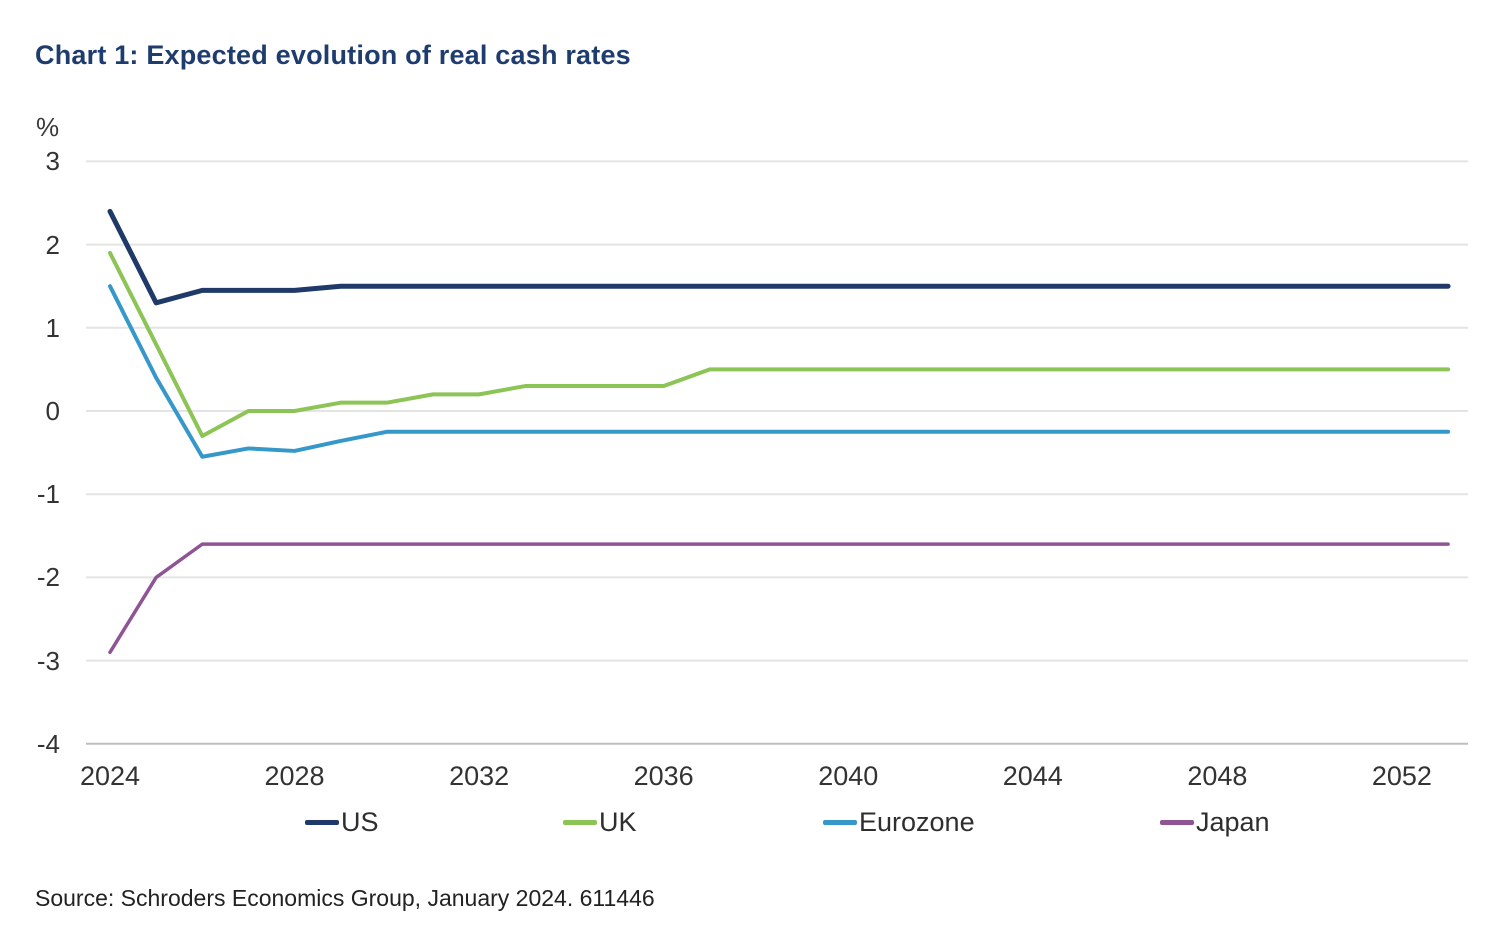 The width and height of the screenshot is (1496, 935). What do you see at coordinates (779, 598) in the screenshot?
I see `series-line-japan` at bounding box center [779, 598].